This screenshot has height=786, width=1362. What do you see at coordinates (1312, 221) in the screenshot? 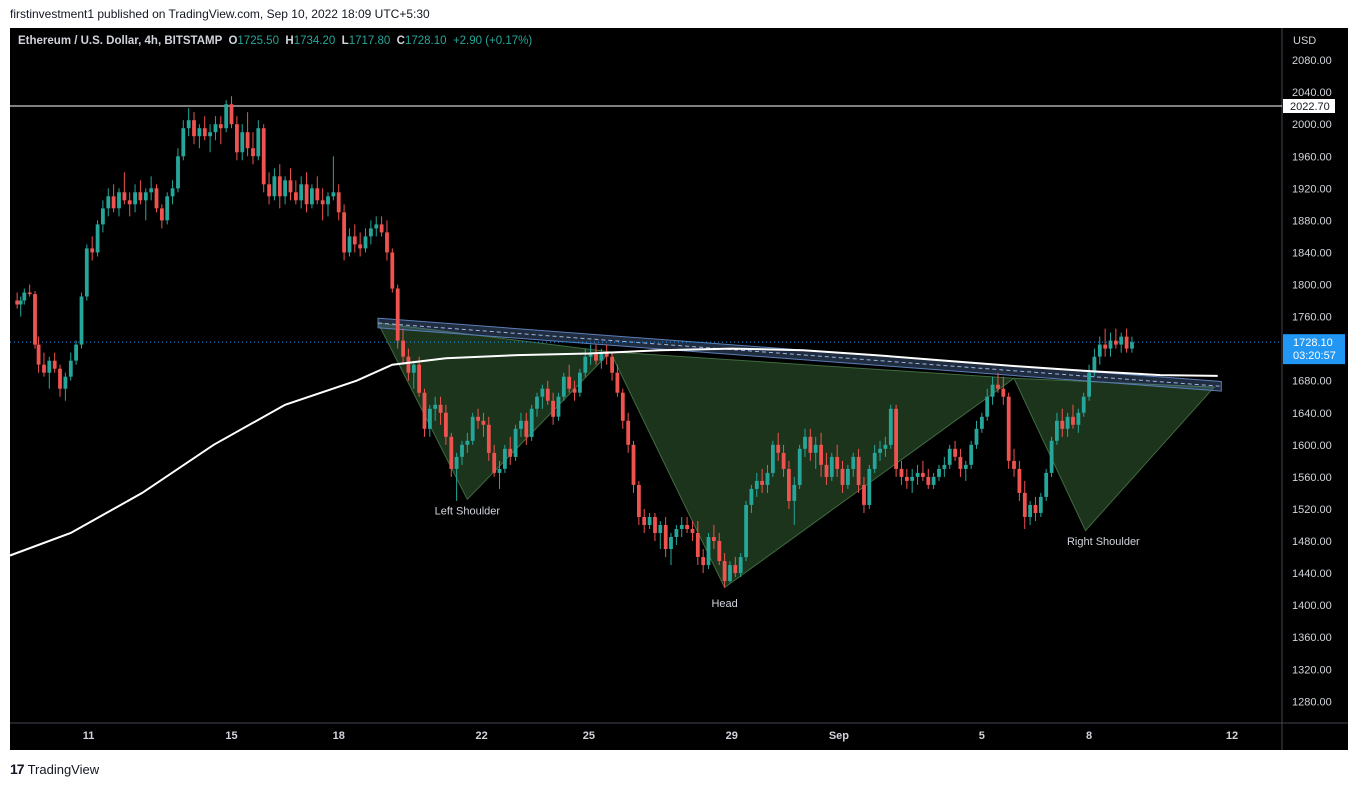
I see `price-tick-label: 1880.00` at bounding box center [1312, 221].